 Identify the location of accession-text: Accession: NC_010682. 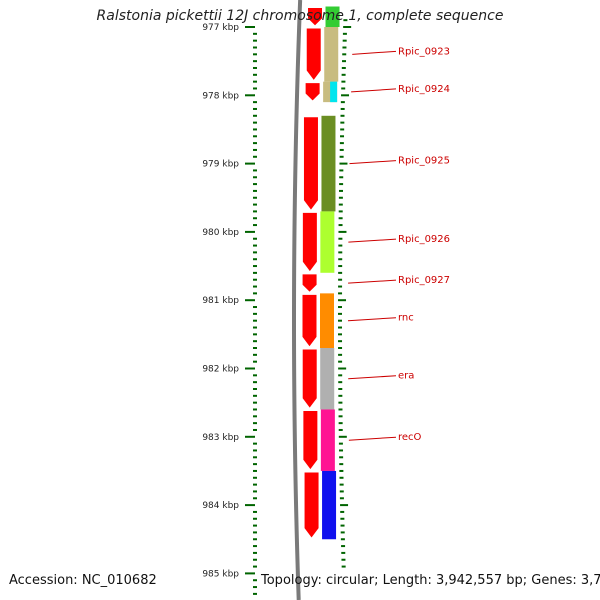
(83, 580).